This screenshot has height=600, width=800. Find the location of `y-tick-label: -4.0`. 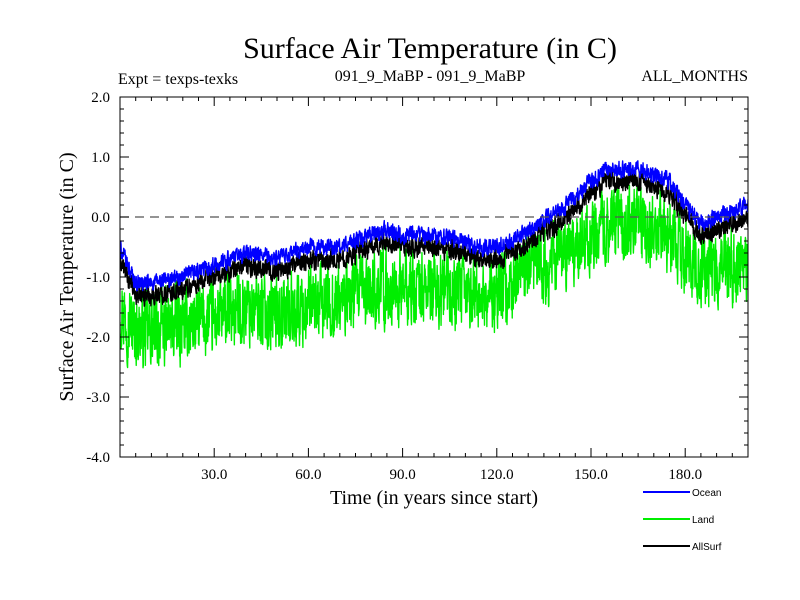

y-tick-label: -4.0 is located at coordinates (98, 458).